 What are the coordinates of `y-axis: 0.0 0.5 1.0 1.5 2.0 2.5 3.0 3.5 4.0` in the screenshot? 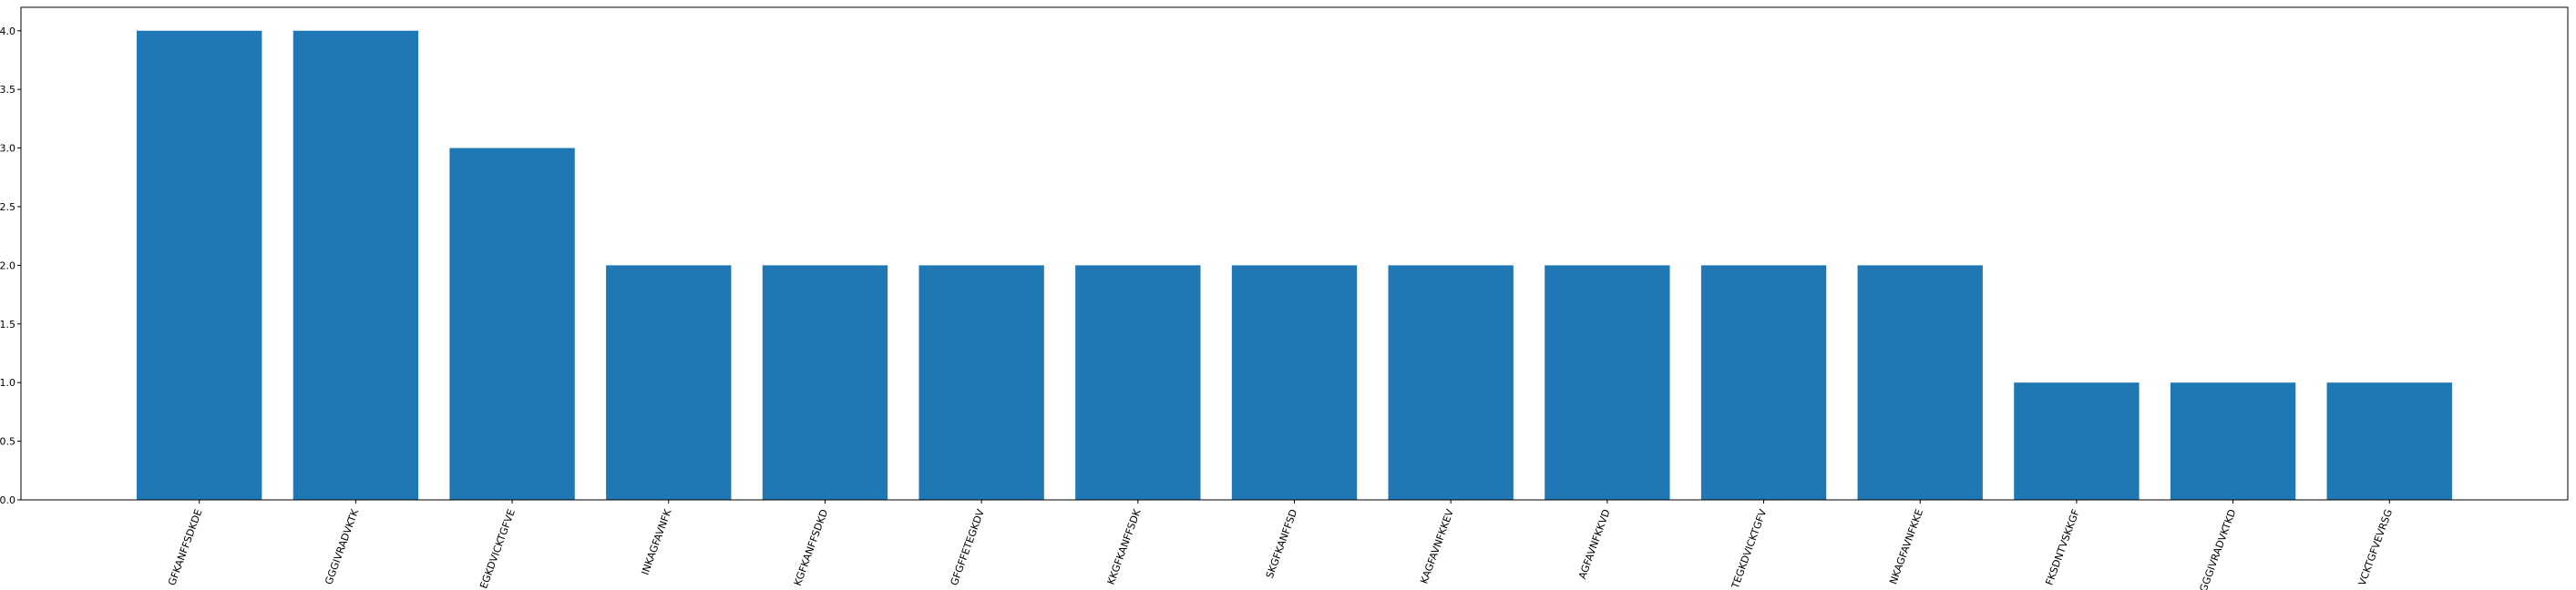 It's located at (10, 266).